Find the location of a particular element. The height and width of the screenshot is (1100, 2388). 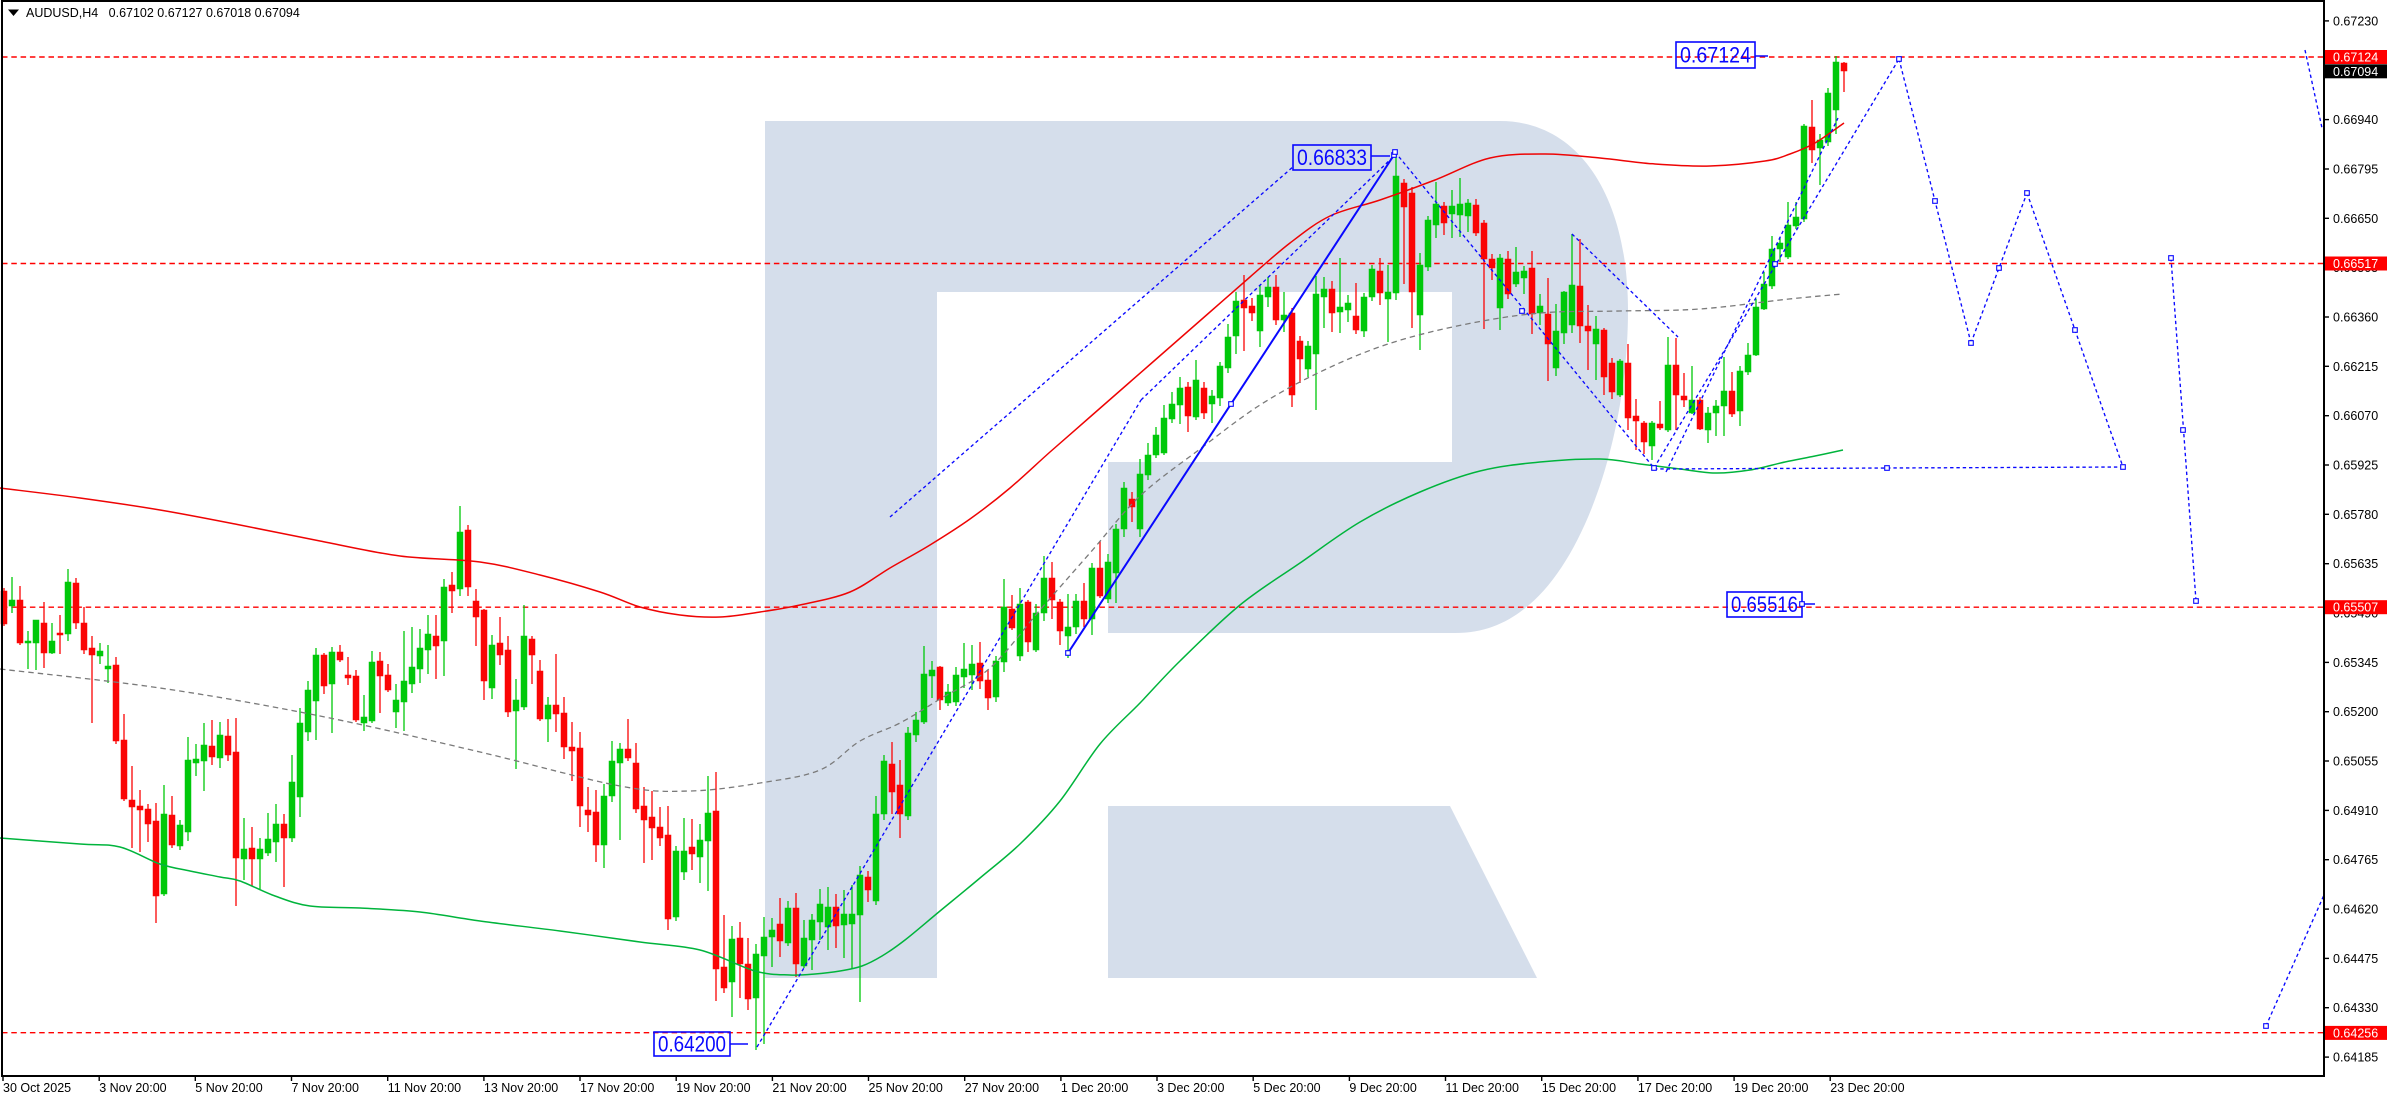

svg-text: 0.66940 is located at coordinates (2355, 120).